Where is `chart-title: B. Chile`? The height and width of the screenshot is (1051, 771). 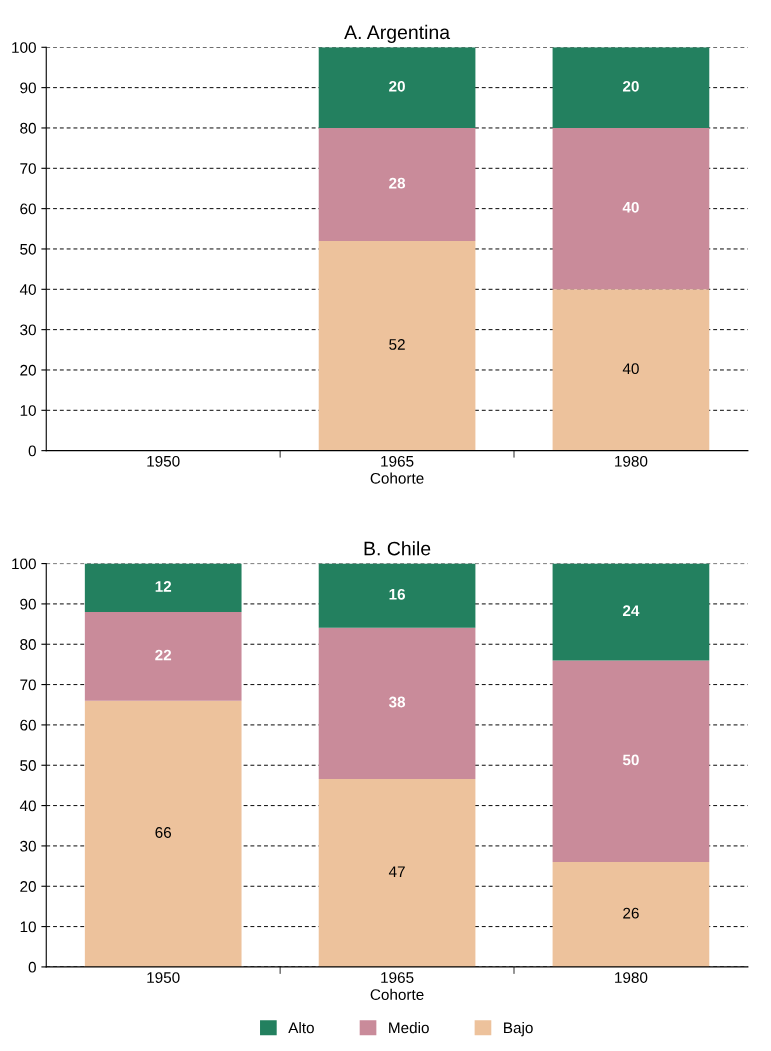
chart-title: B. Chile is located at coordinates (397, 548).